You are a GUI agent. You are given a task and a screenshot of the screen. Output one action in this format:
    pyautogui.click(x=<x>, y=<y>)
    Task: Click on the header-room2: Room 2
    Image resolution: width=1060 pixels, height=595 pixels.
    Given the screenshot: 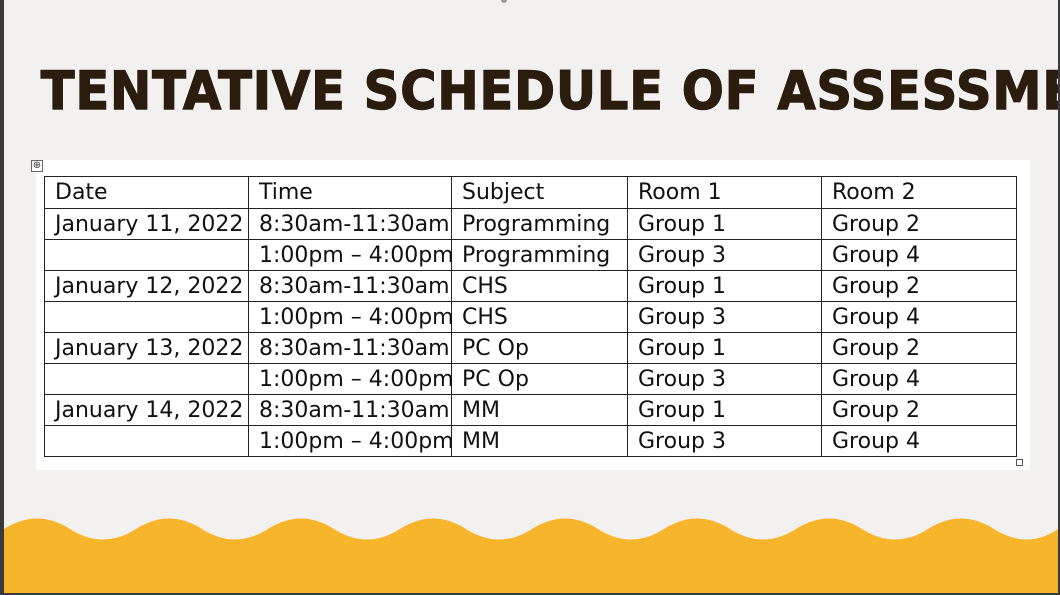 What is the action you would take?
    pyautogui.click(x=919, y=192)
    